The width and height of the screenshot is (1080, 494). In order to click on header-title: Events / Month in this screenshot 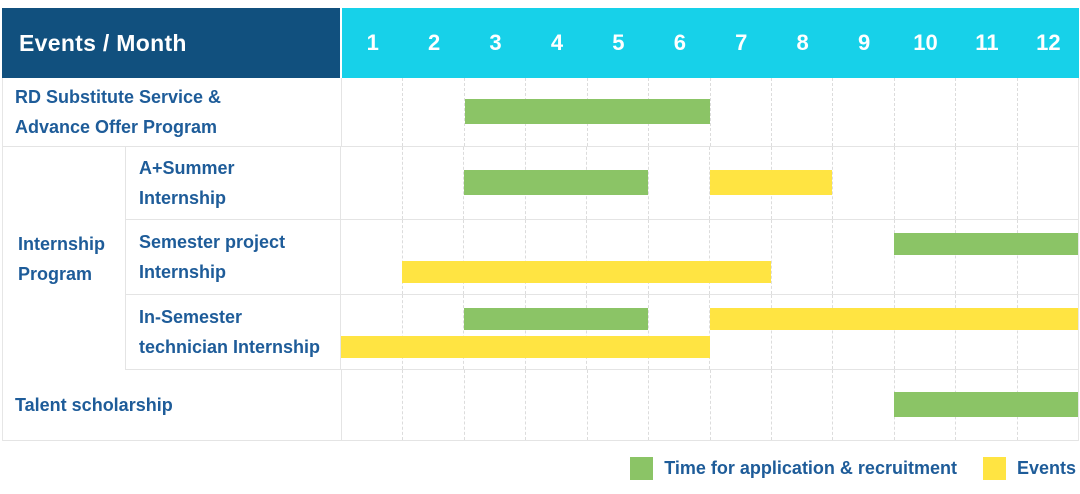, I will do `click(103, 42)`.